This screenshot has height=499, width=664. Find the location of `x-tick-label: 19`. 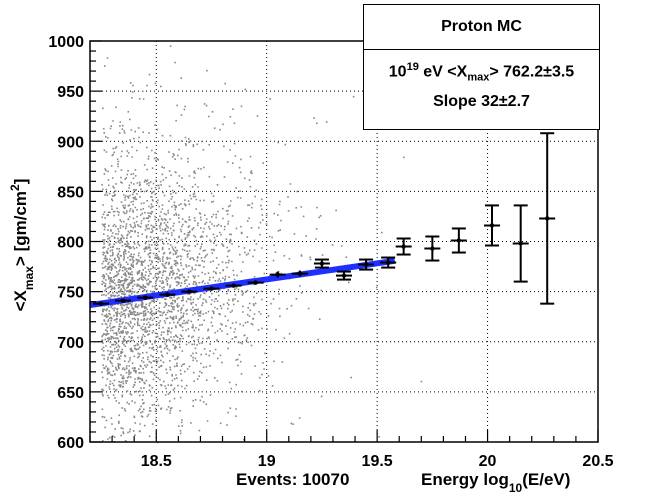

x-tick-label: 19 is located at coordinates (267, 461).